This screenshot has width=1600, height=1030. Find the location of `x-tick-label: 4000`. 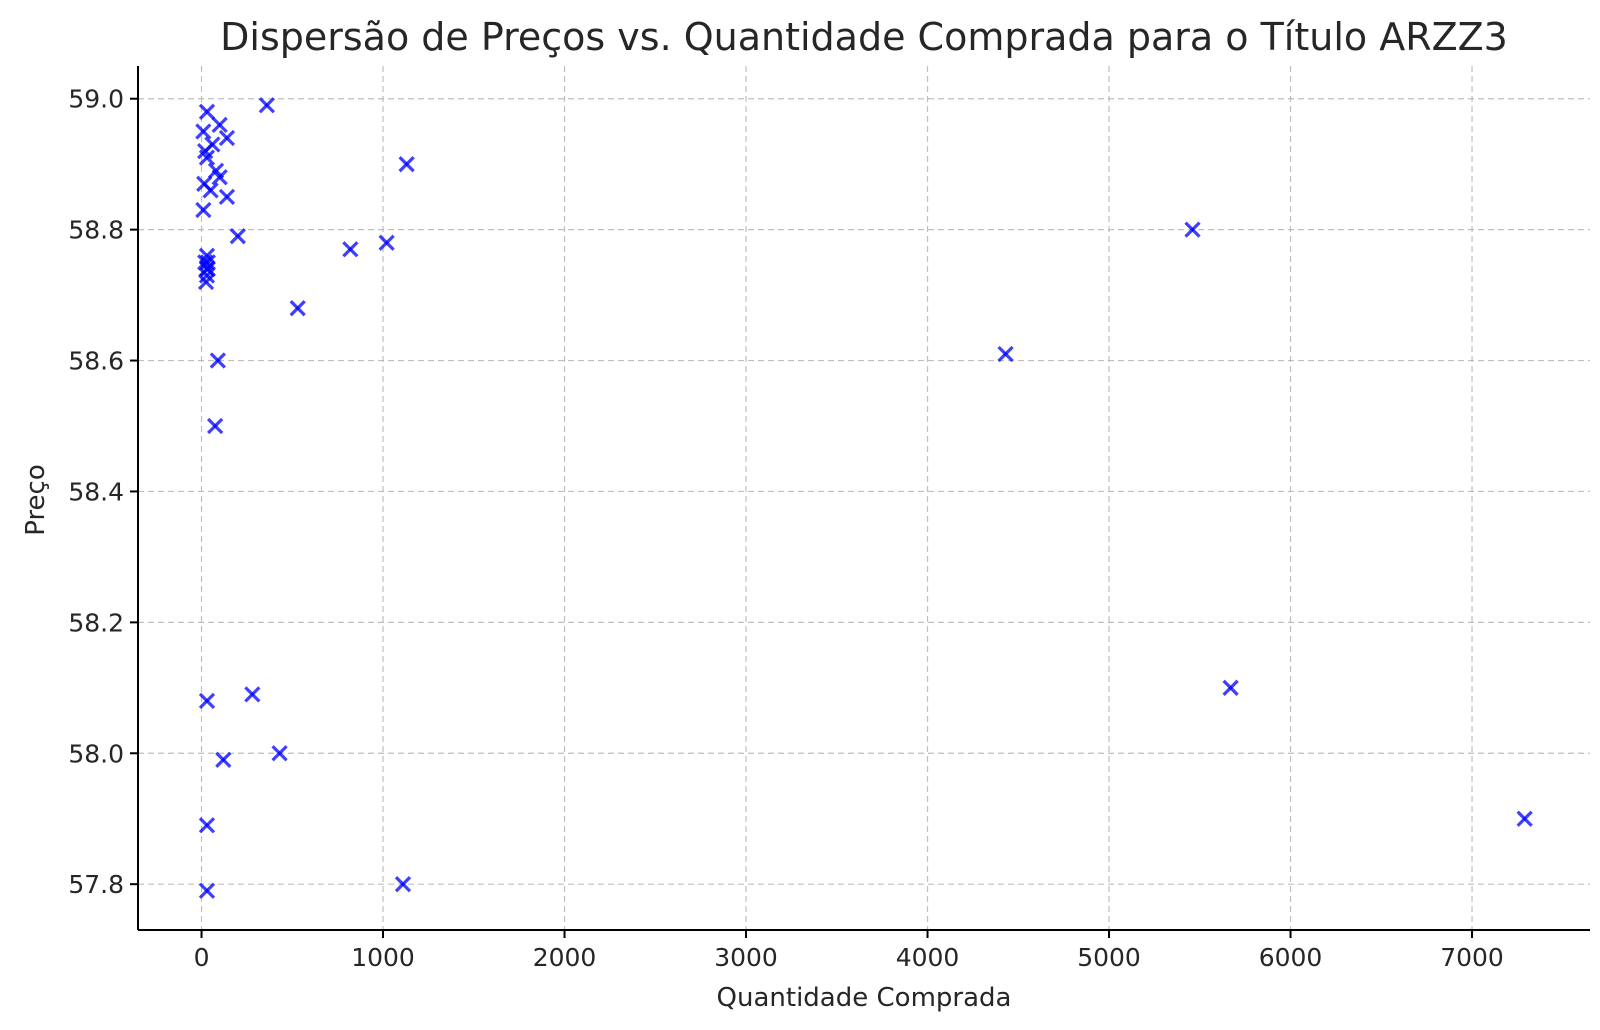

x-tick-label: 4000 is located at coordinates (928, 957).